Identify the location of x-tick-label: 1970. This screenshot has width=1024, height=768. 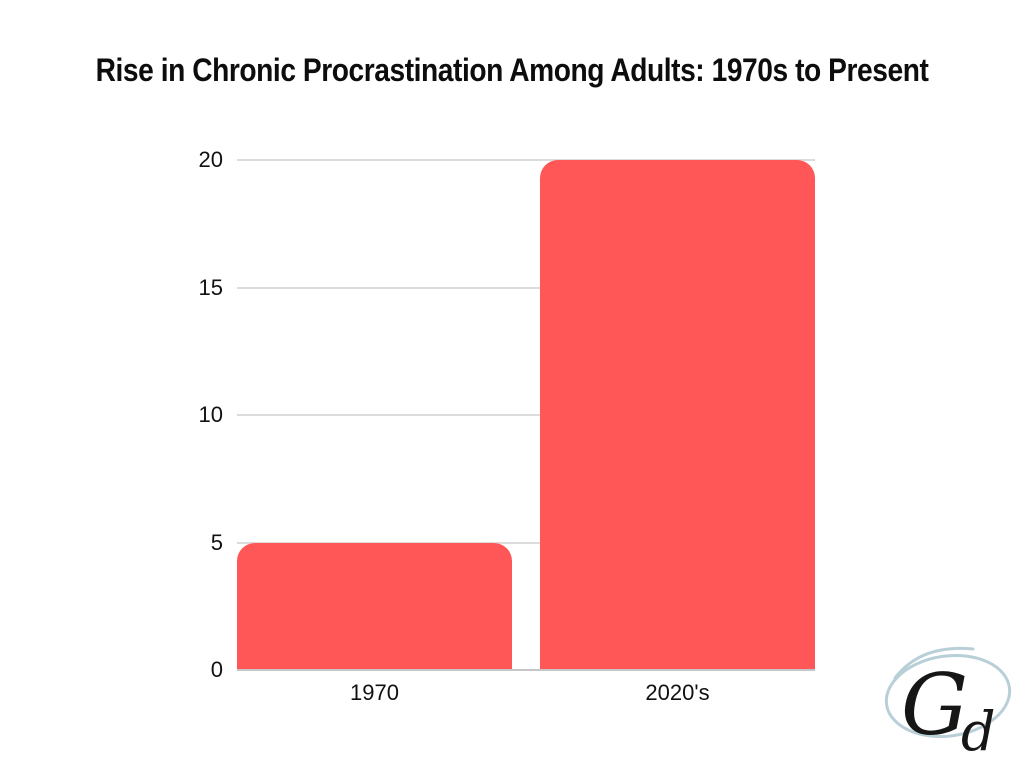
(374, 692).